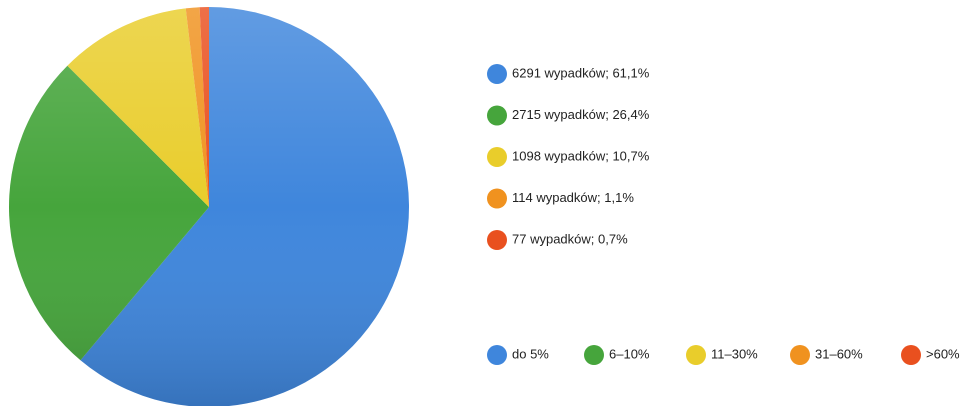 Image resolution: width=967 pixels, height=406 pixels. What do you see at coordinates (581, 155) in the screenshot?
I see `value-label: 1098 wypadków; 10,7%` at bounding box center [581, 155].